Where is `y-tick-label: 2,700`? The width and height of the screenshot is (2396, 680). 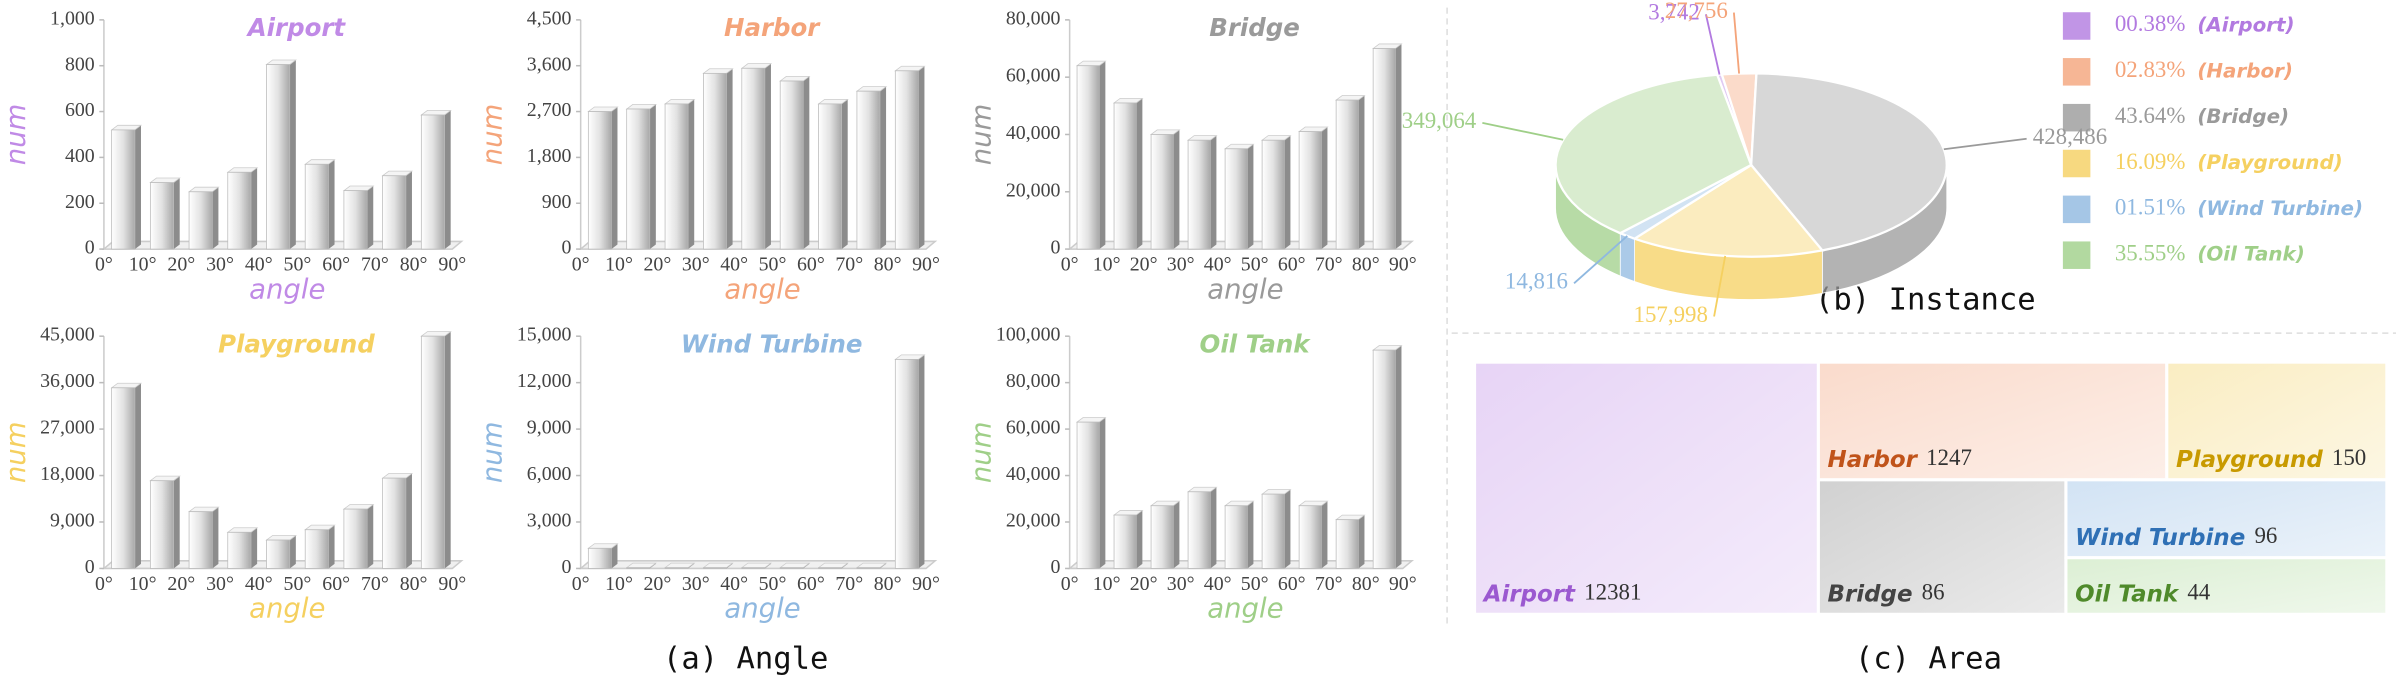
y-tick-label: 2,700 is located at coordinates (549, 110).